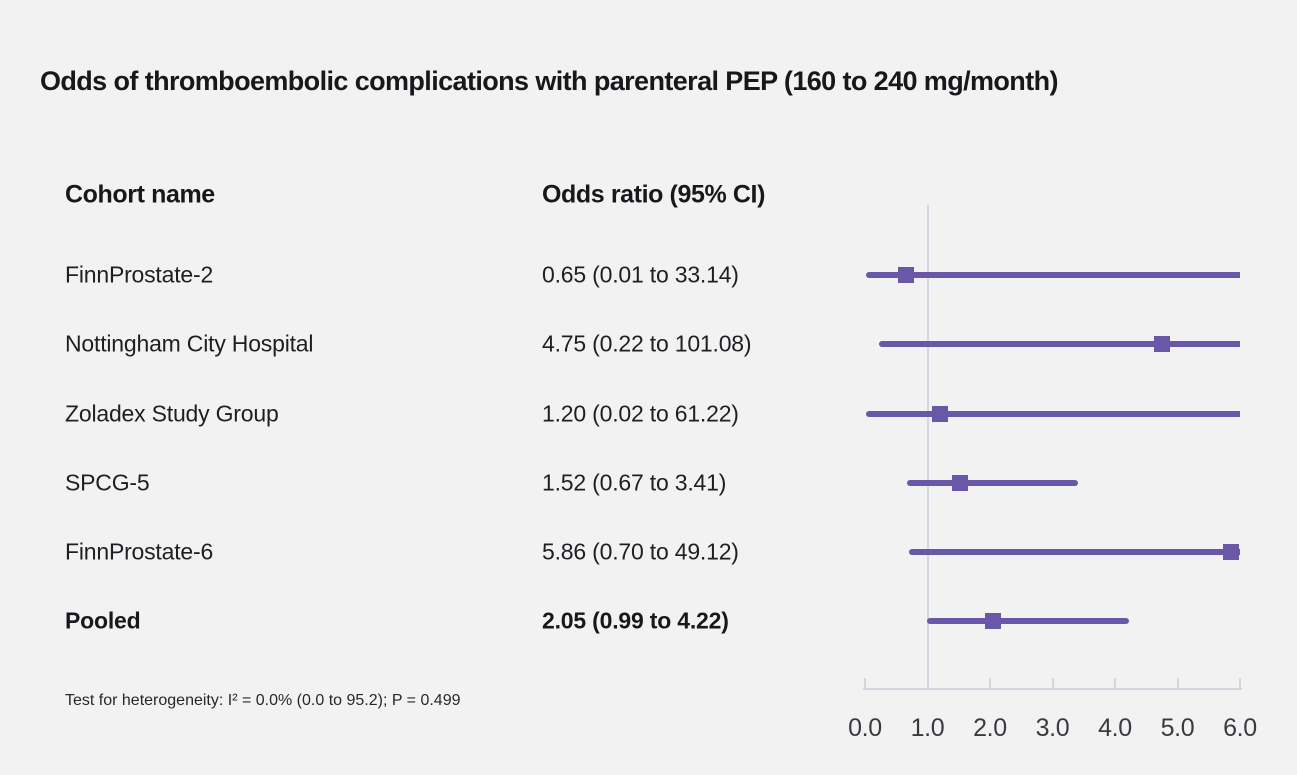 The width and height of the screenshot is (1297, 775). What do you see at coordinates (634, 482) in the screenshot?
I see `odds-ratio-value: 1.52 (0.67 to 3.41)` at bounding box center [634, 482].